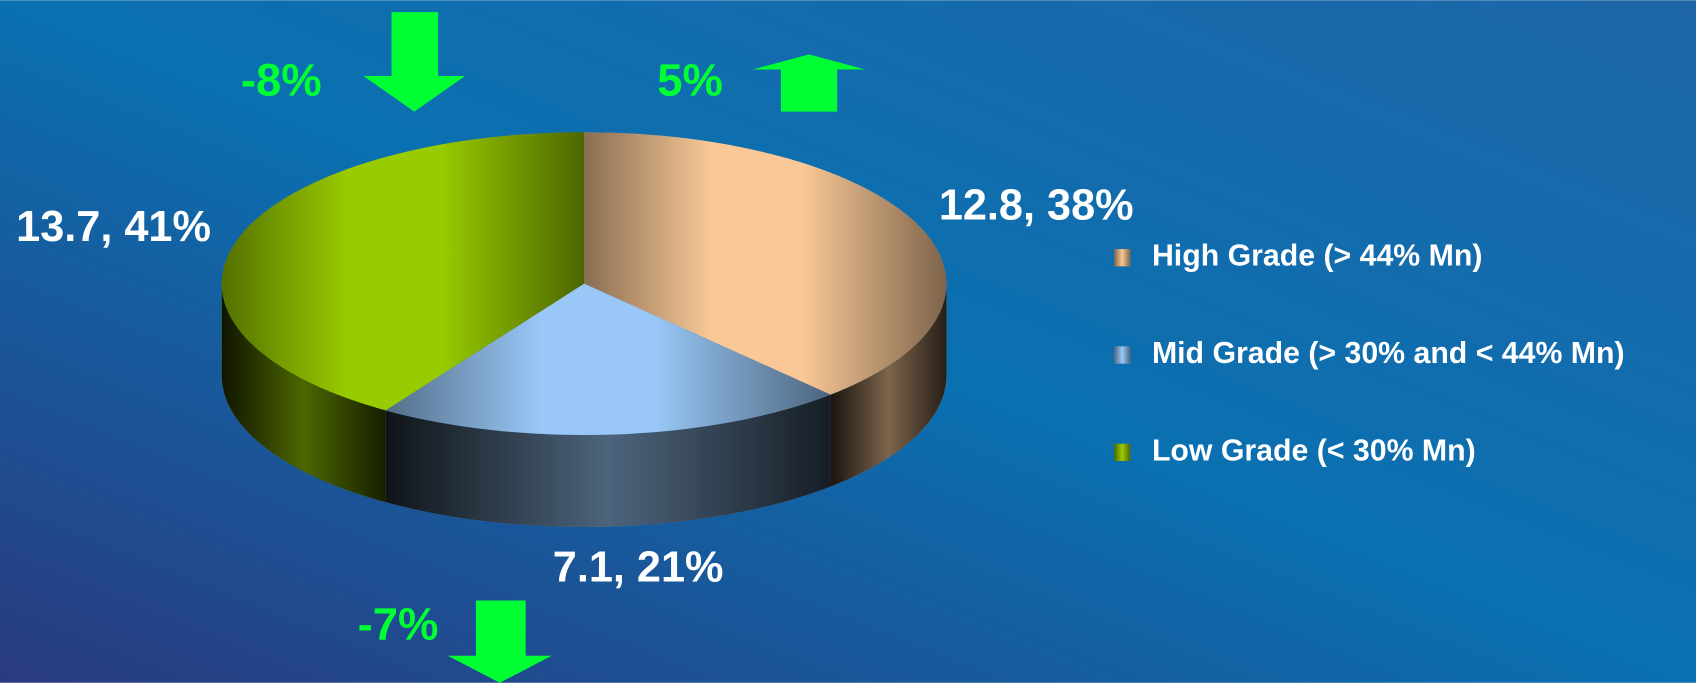 Image resolution: width=1696 pixels, height=683 pixels. What do you see at coordinates (113, 227) in the screenshot?
I see `data-label: 13.7, 41%` at bounding box center [113, 227].